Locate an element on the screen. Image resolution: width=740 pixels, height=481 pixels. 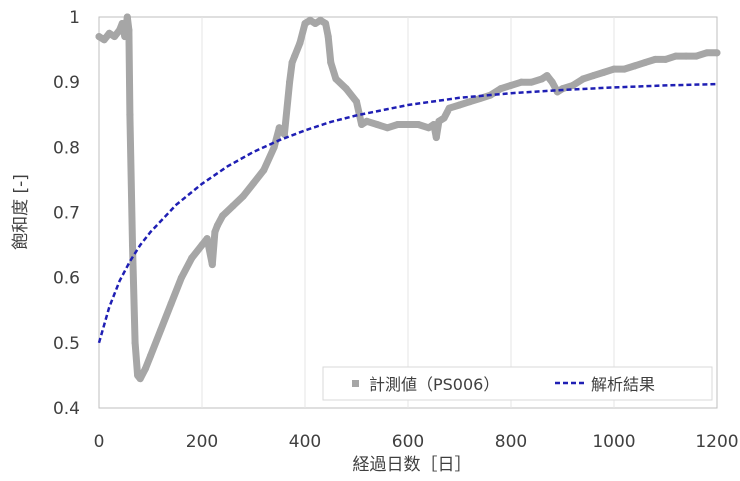
x-tick-label: 600 is located at coordinates (408, 442).